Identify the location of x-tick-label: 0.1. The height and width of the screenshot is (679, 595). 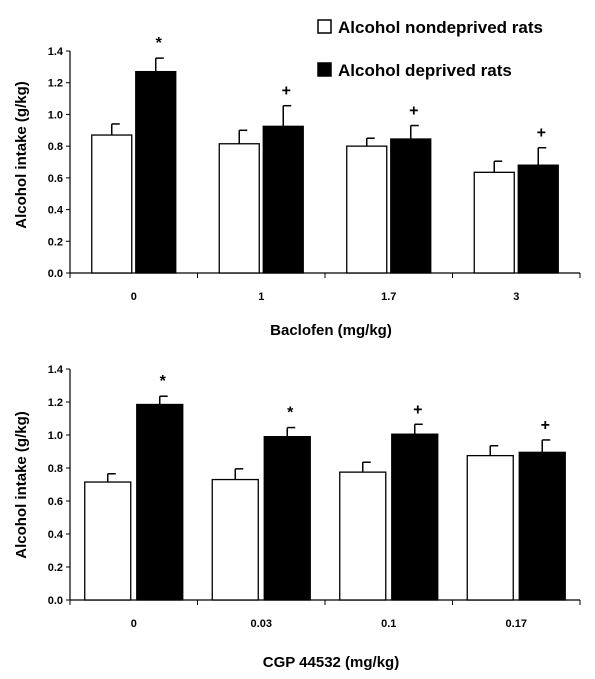
(388, 624).